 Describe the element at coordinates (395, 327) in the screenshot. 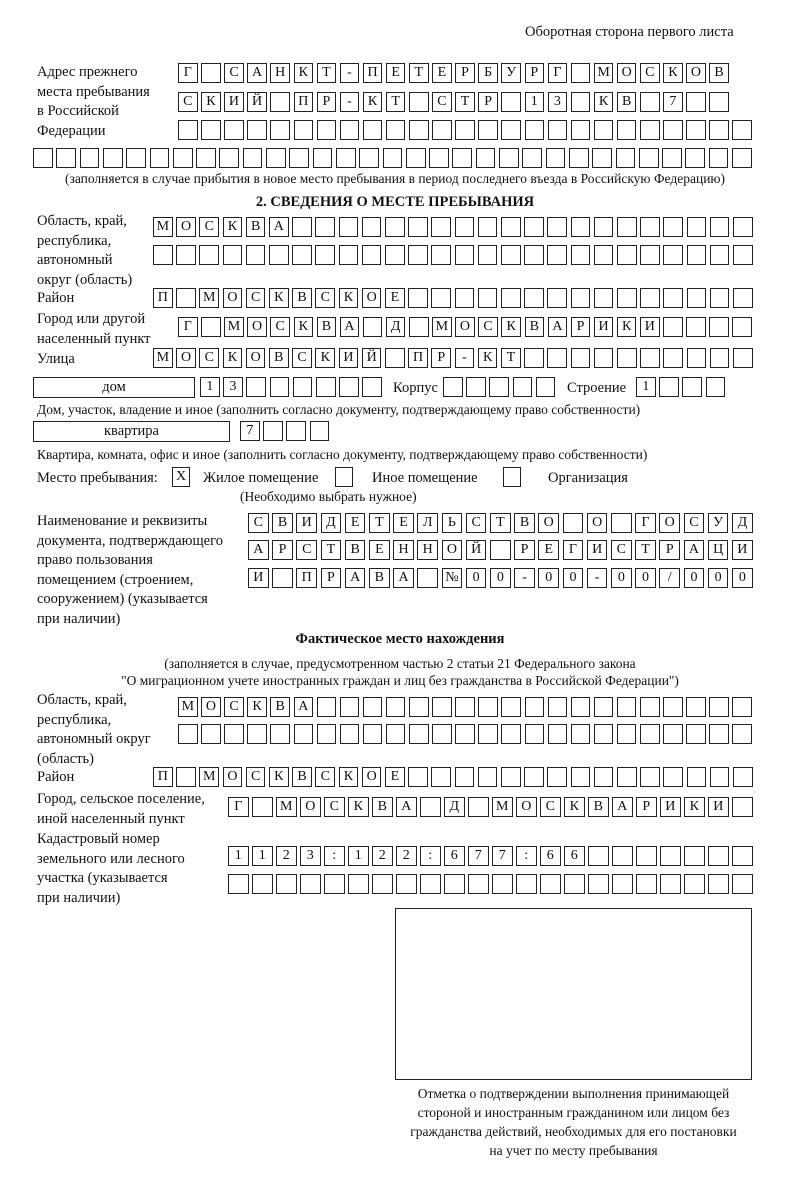

I see `char-cell: Д` at that location.